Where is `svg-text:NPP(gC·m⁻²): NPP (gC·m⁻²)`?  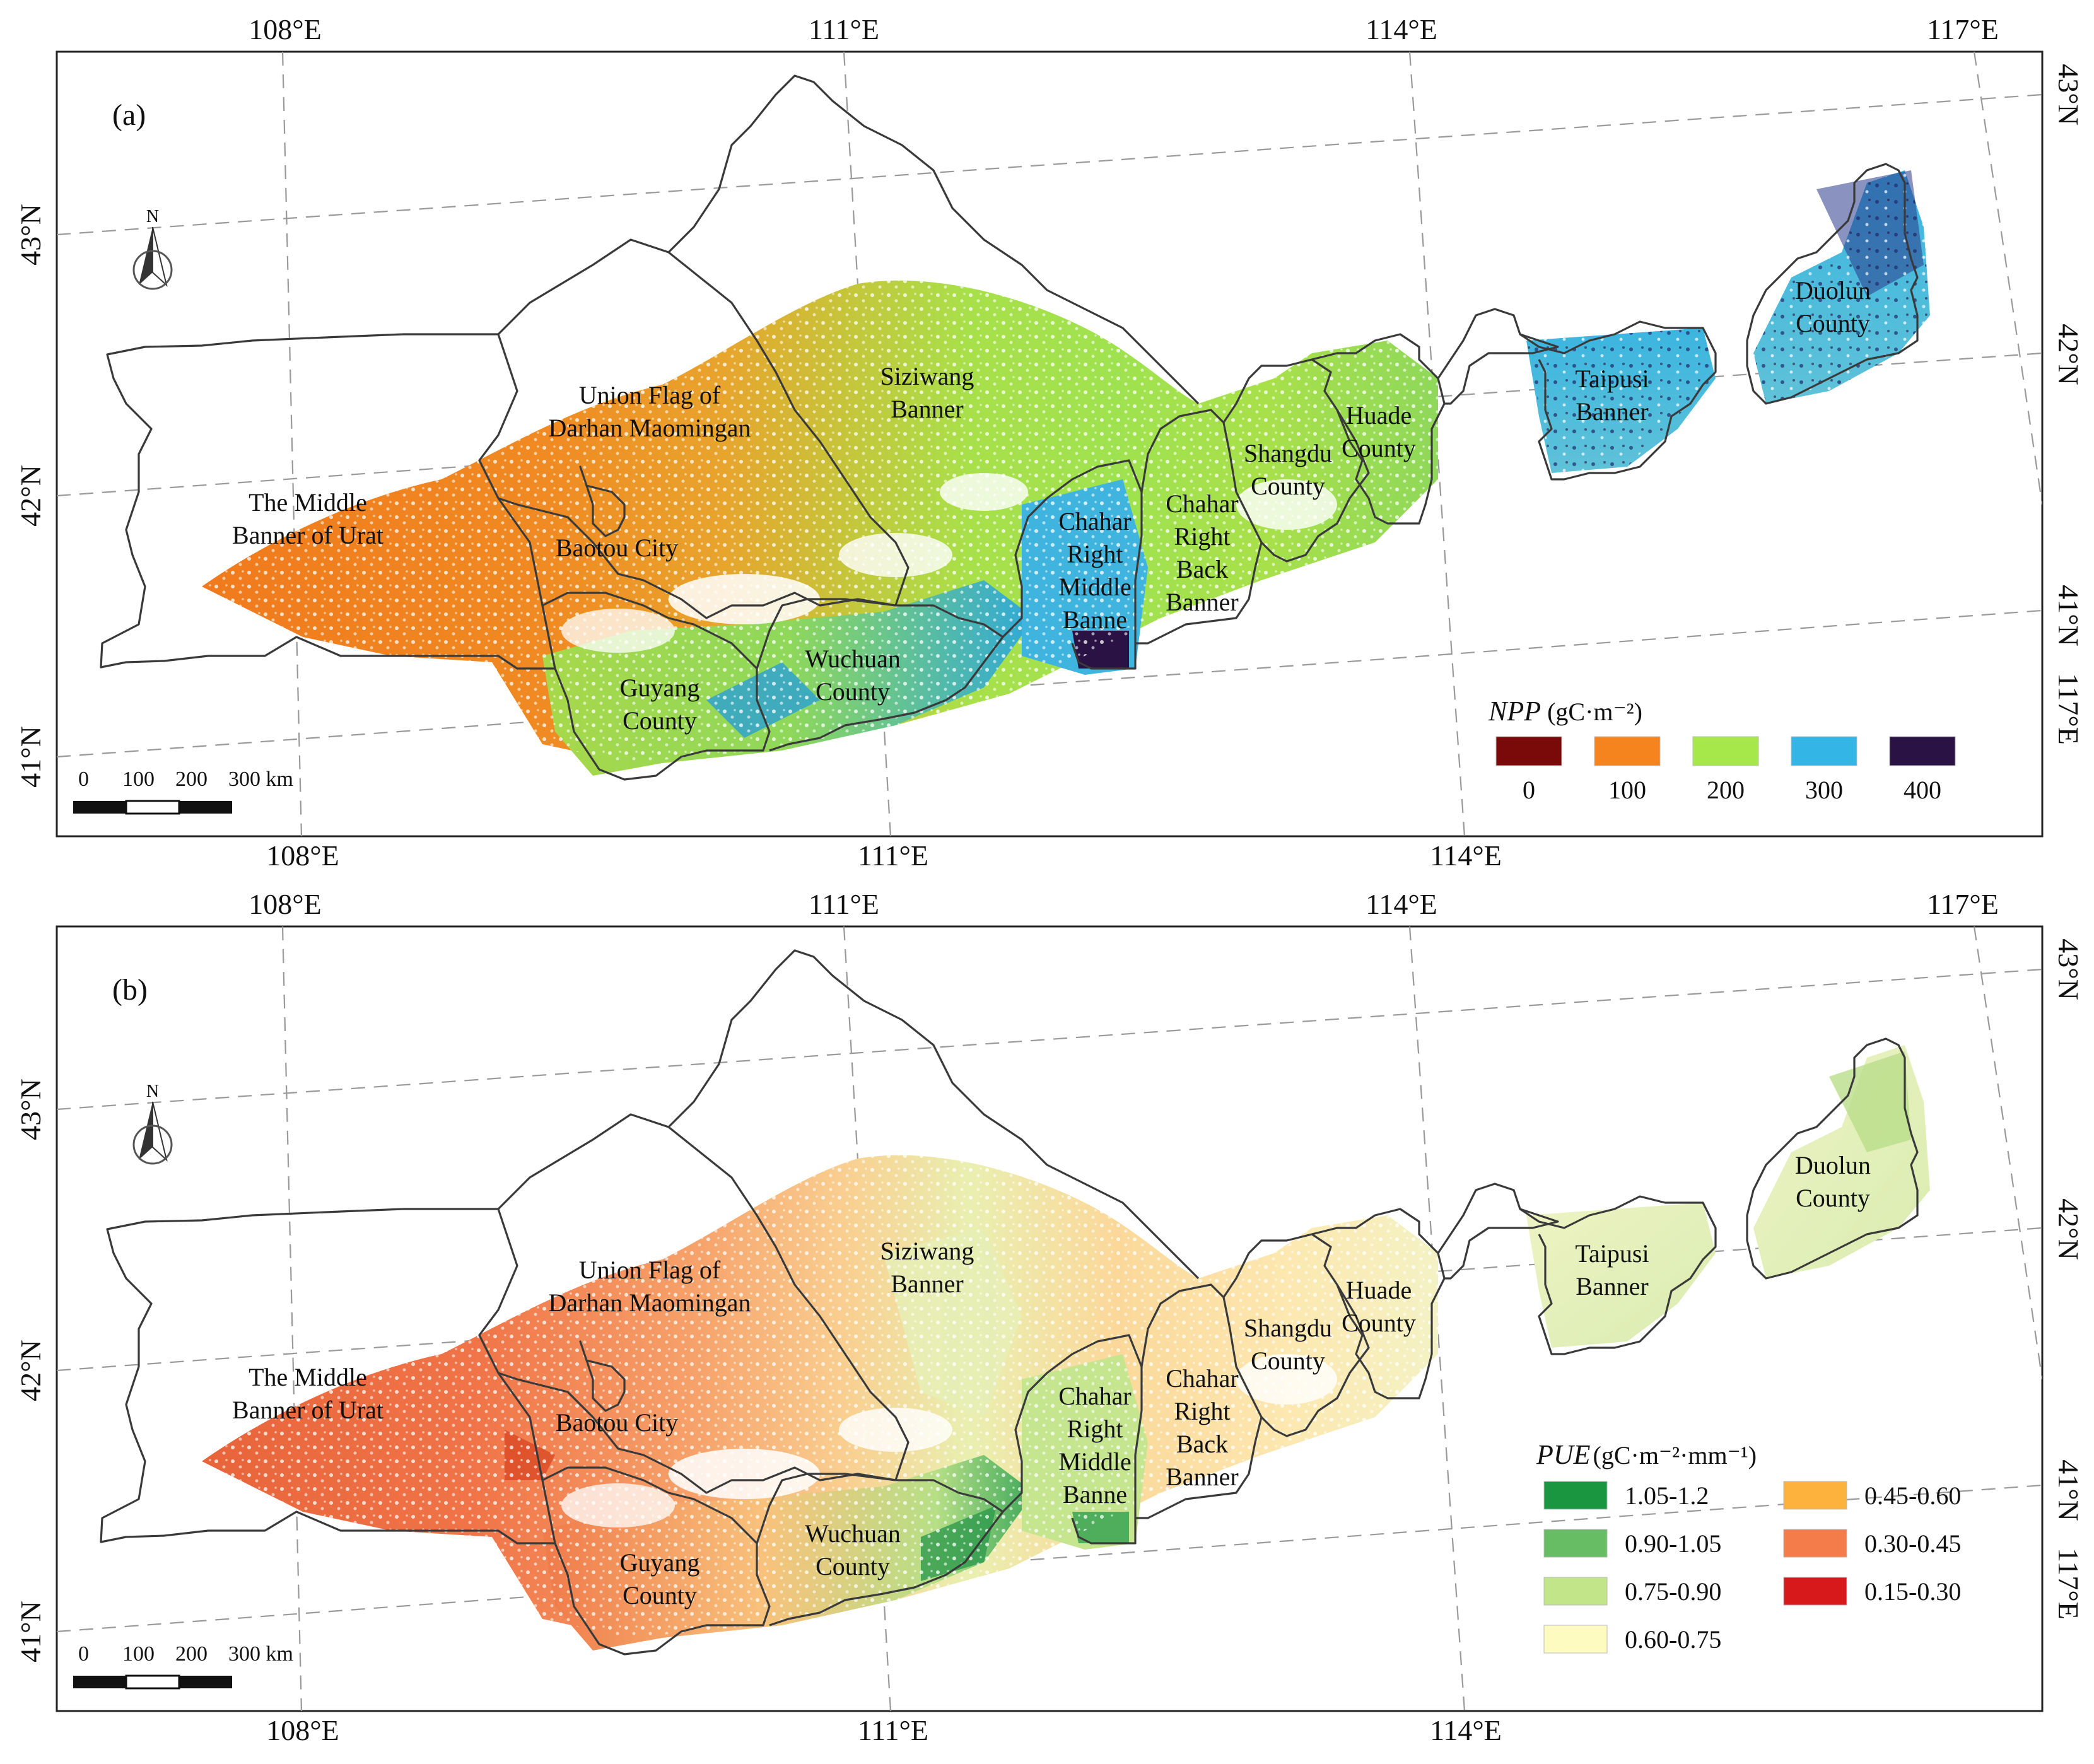
svg-text:NPP(gC·m⁻²): NPP (gC·m⁻²) is located at coordinates (1565, 711).